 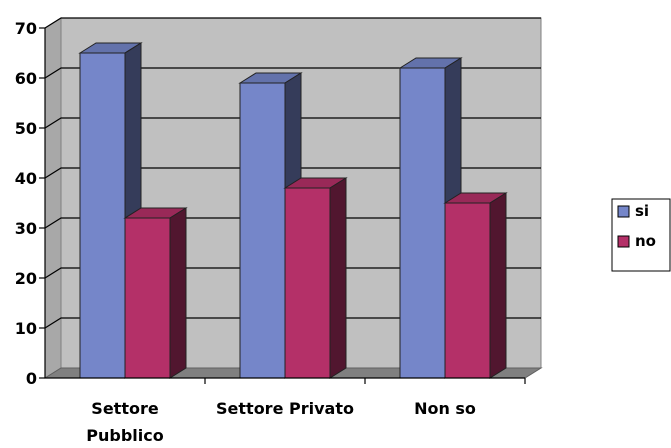 I want to click on x-tick-label: Settore Pubblico, so click(x=124, y=422).